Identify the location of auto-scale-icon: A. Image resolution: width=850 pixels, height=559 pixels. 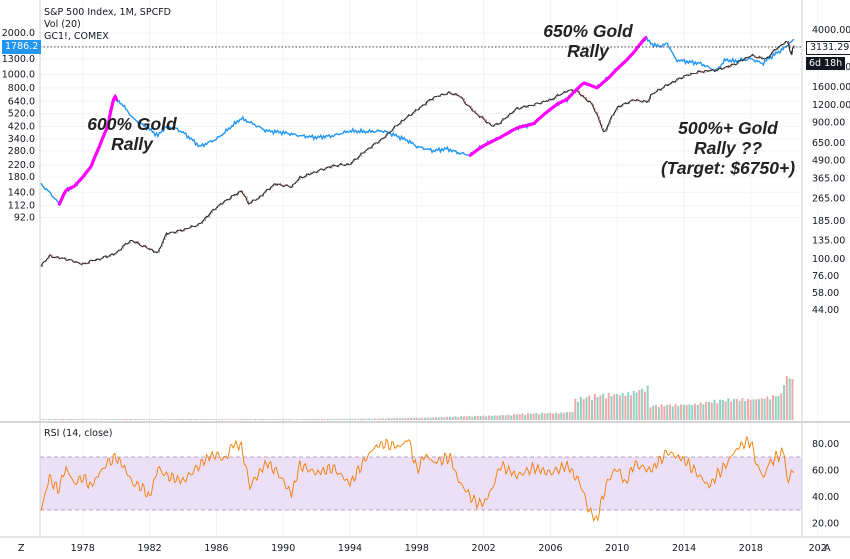
(827, 548).